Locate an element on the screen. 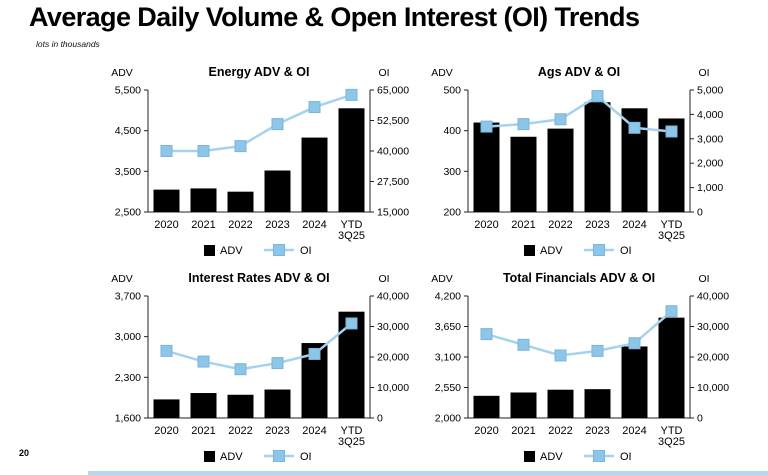 This screenshot has height=475, width=768. left-tick-label: 1,600 is located at coordinates (128, 419).